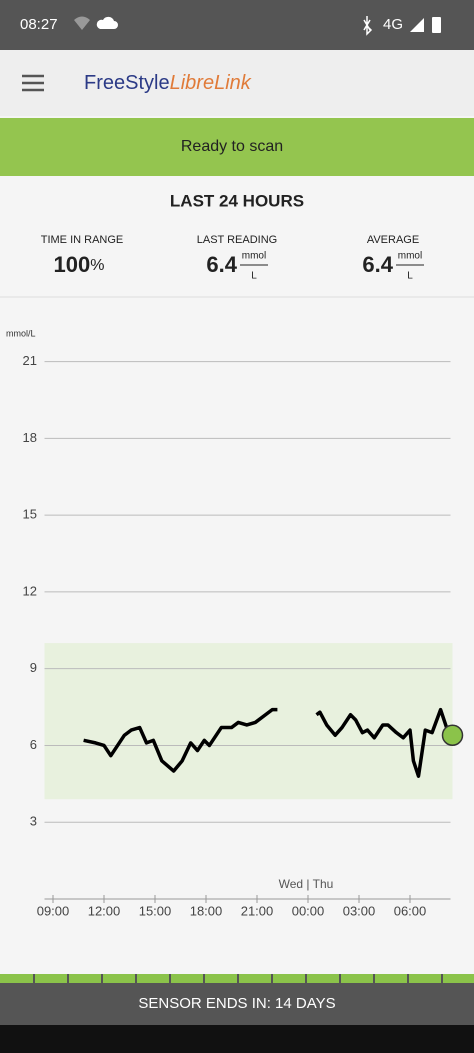 The width and height of the screenshot is (474, 1053). Describe the element at coordinates (107, 22) in the screenshot. I see `cloud-icon` at that location.